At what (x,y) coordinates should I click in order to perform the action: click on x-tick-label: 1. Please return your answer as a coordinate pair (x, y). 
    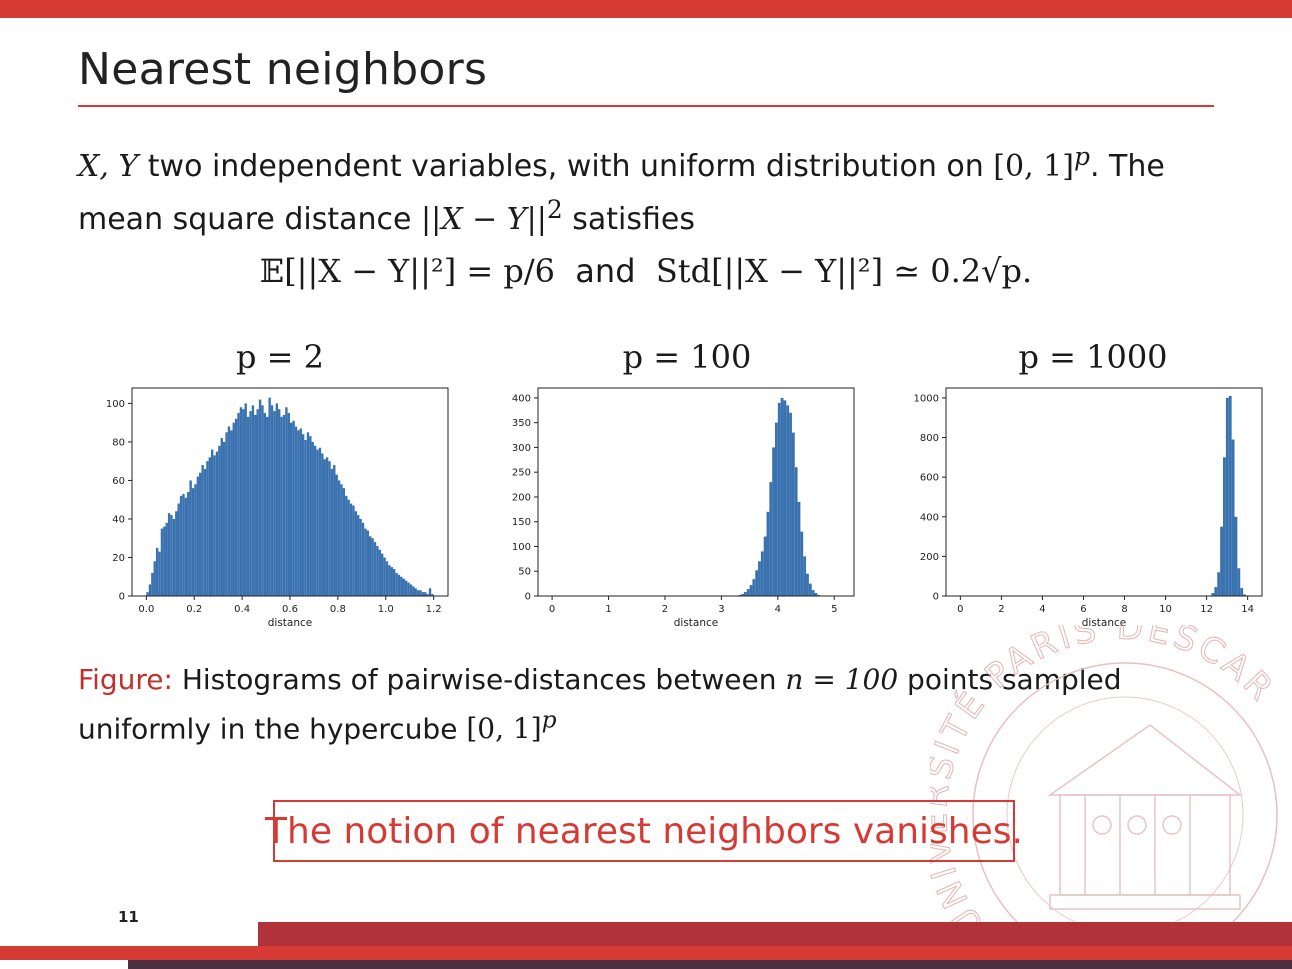
    Looking at the image, I should click on (608, 609).